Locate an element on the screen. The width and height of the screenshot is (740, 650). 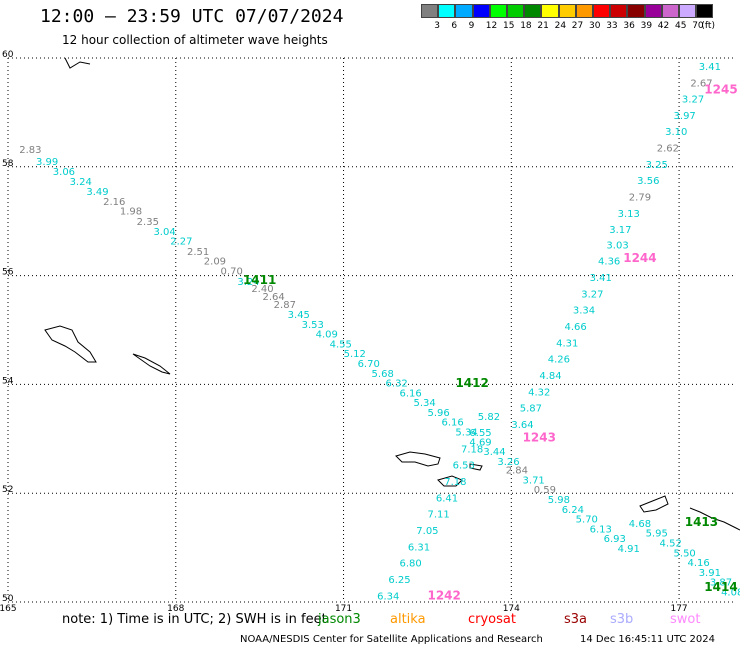
satellite-swot: swot is located at coordinates (685, 619).